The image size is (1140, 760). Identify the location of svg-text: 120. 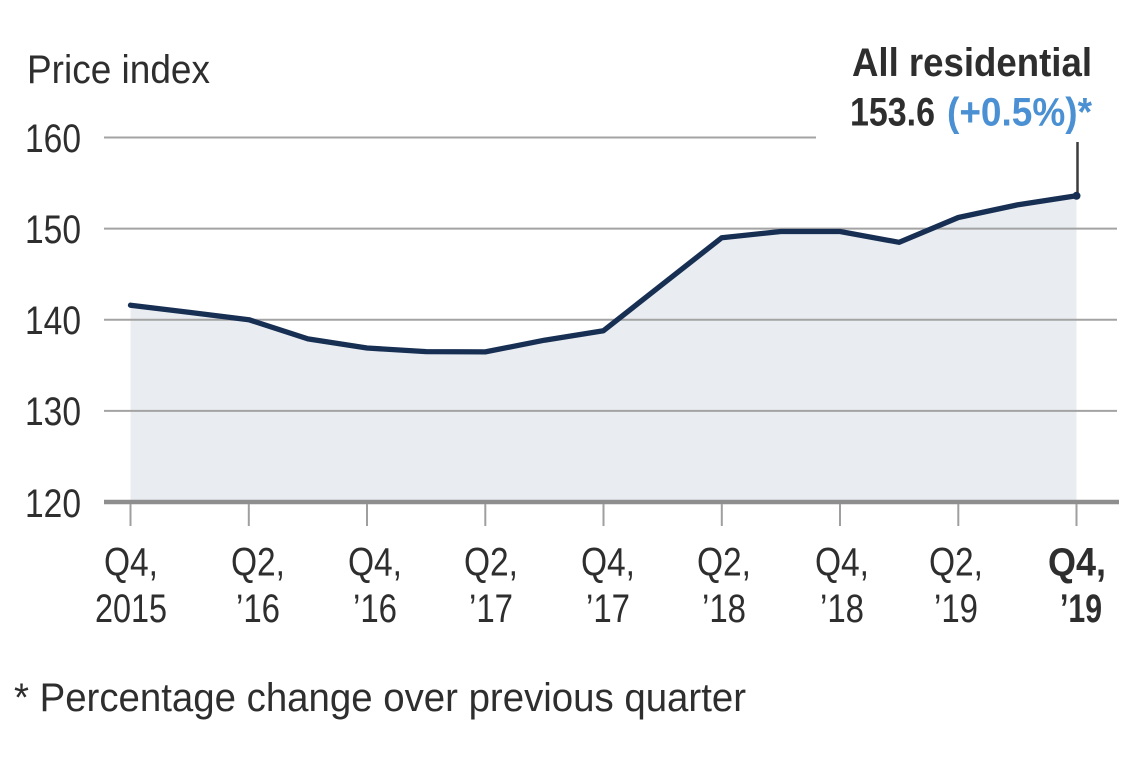
(53, 504).